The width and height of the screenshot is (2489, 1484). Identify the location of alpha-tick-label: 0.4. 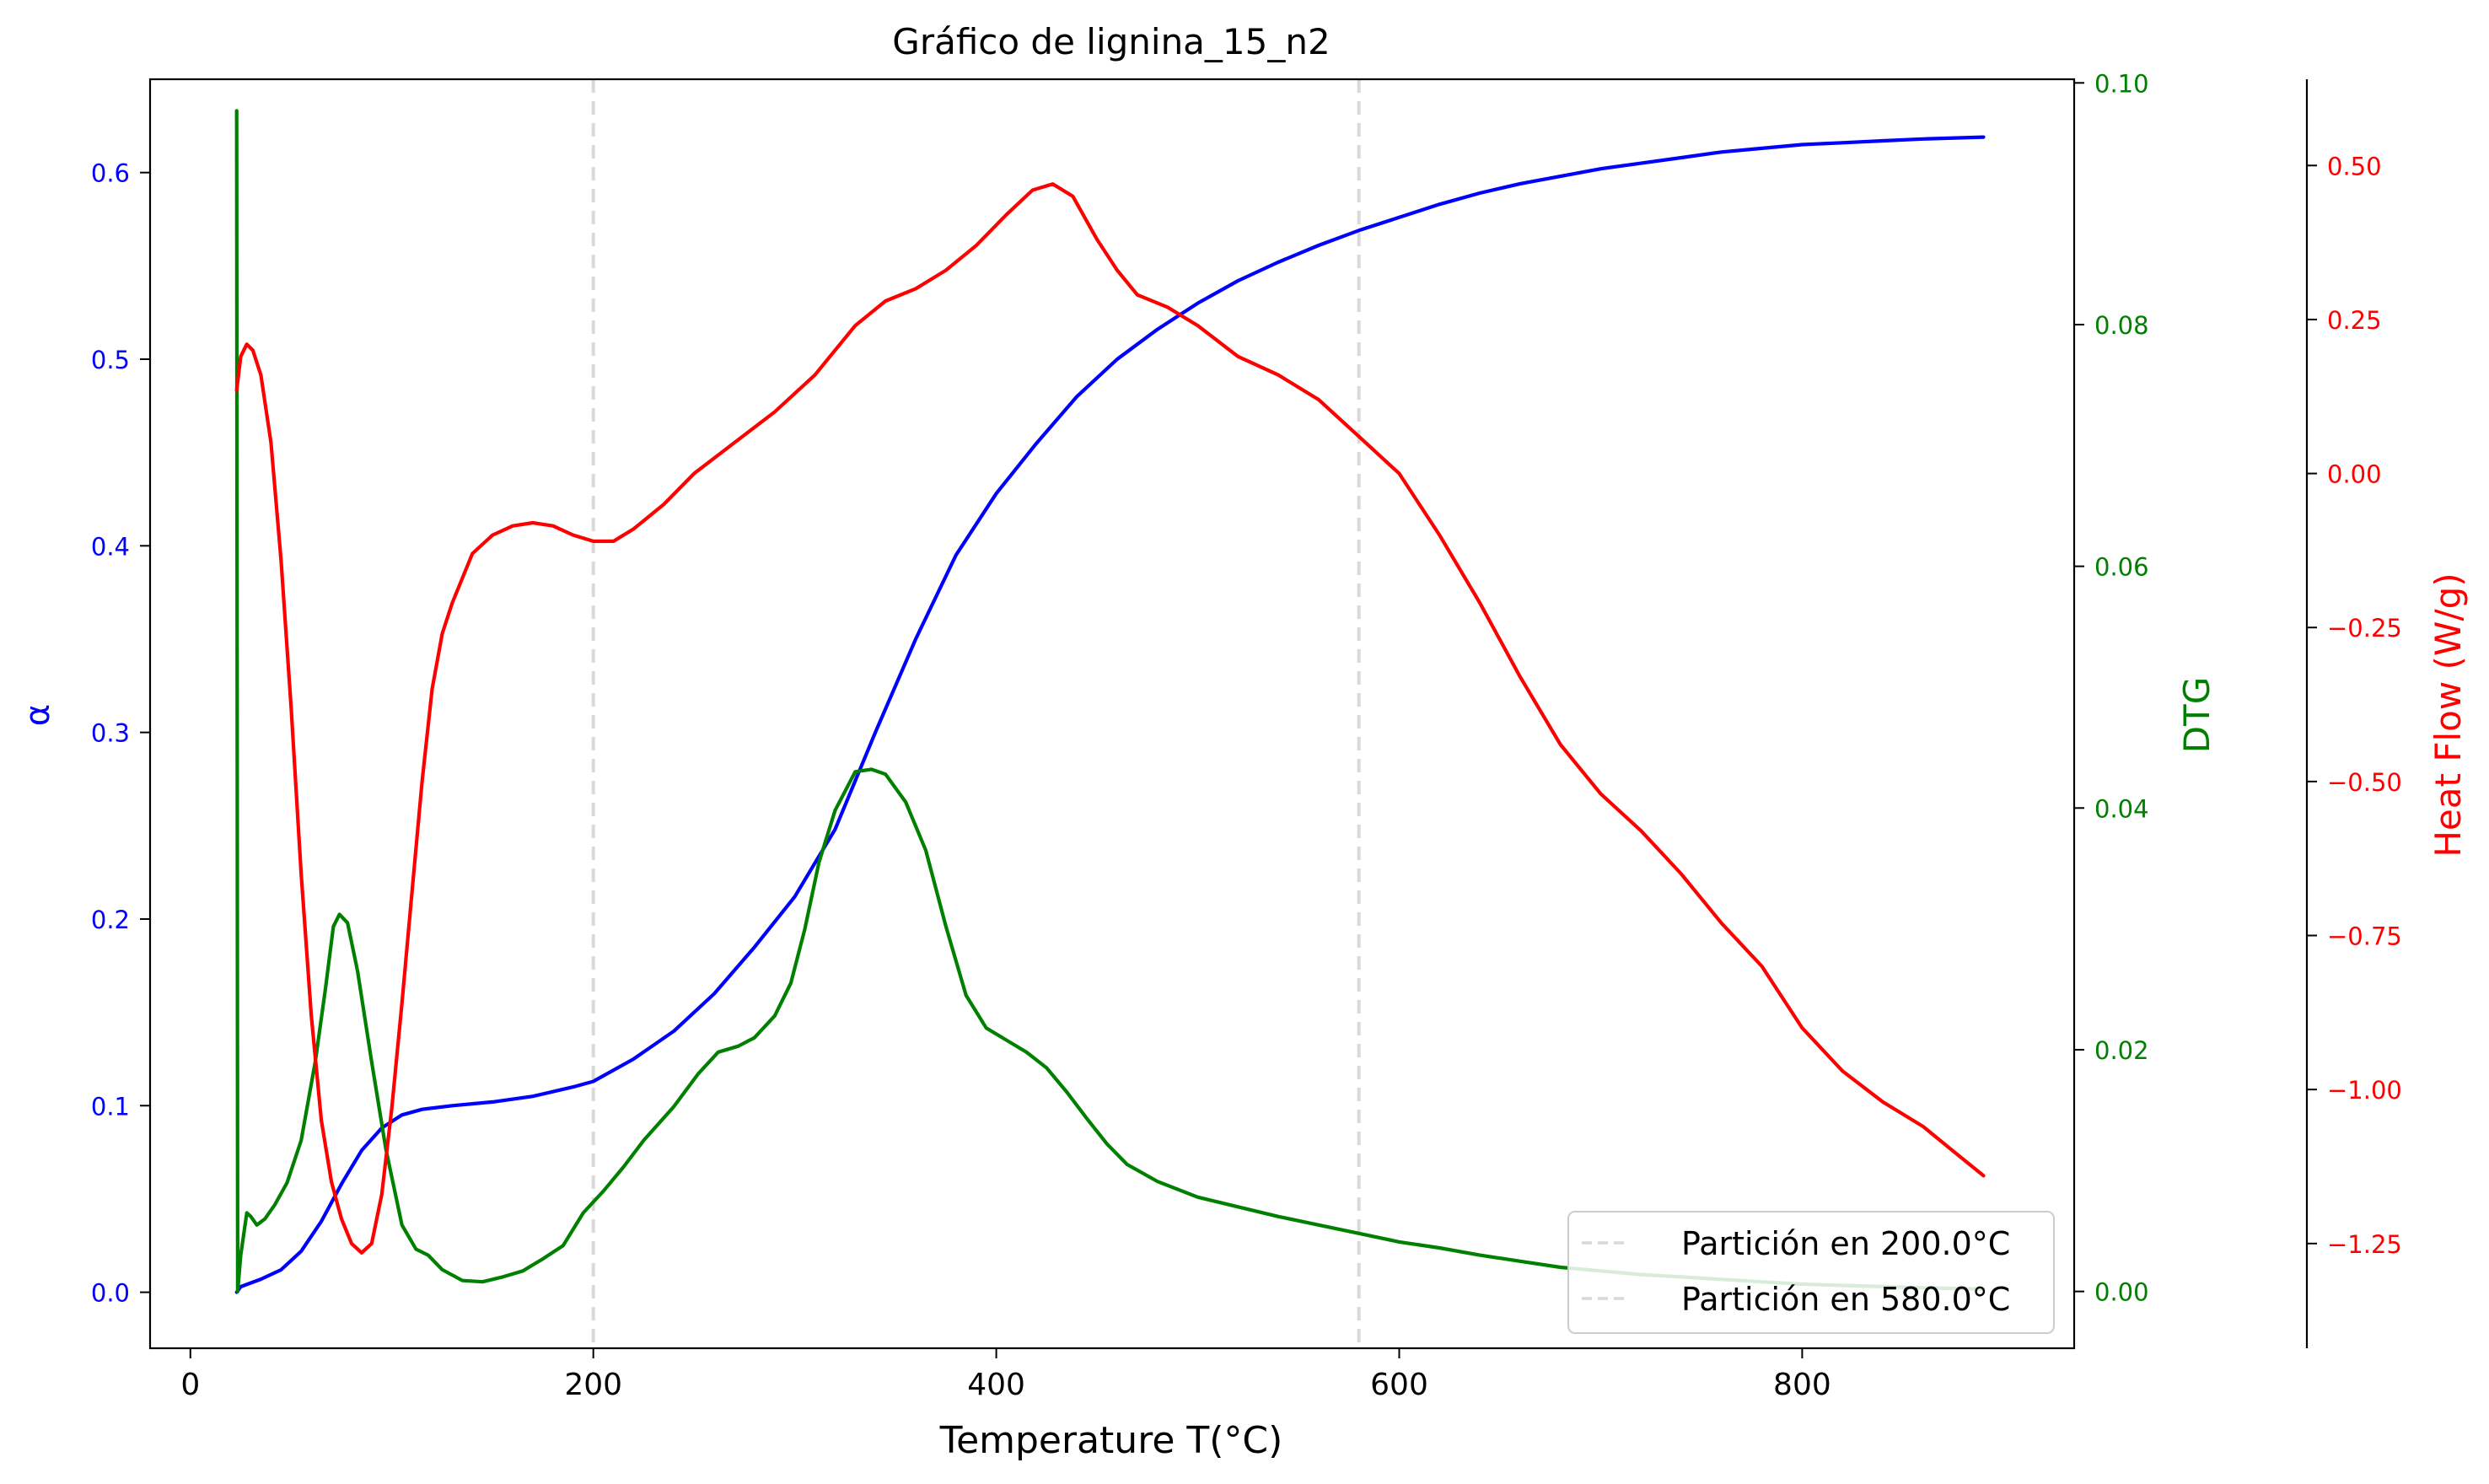
(110, 546).